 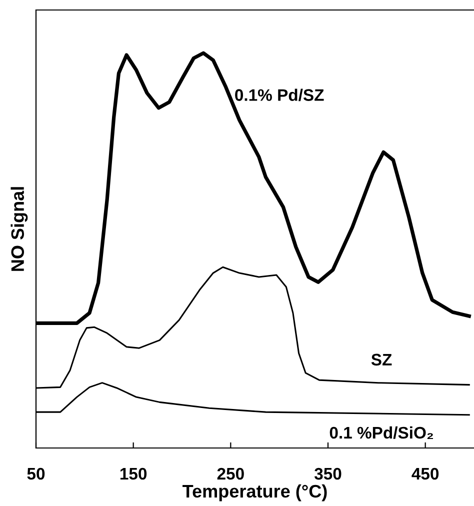 I want to click on x-tick-label: 350, so click(x=328, y=474).